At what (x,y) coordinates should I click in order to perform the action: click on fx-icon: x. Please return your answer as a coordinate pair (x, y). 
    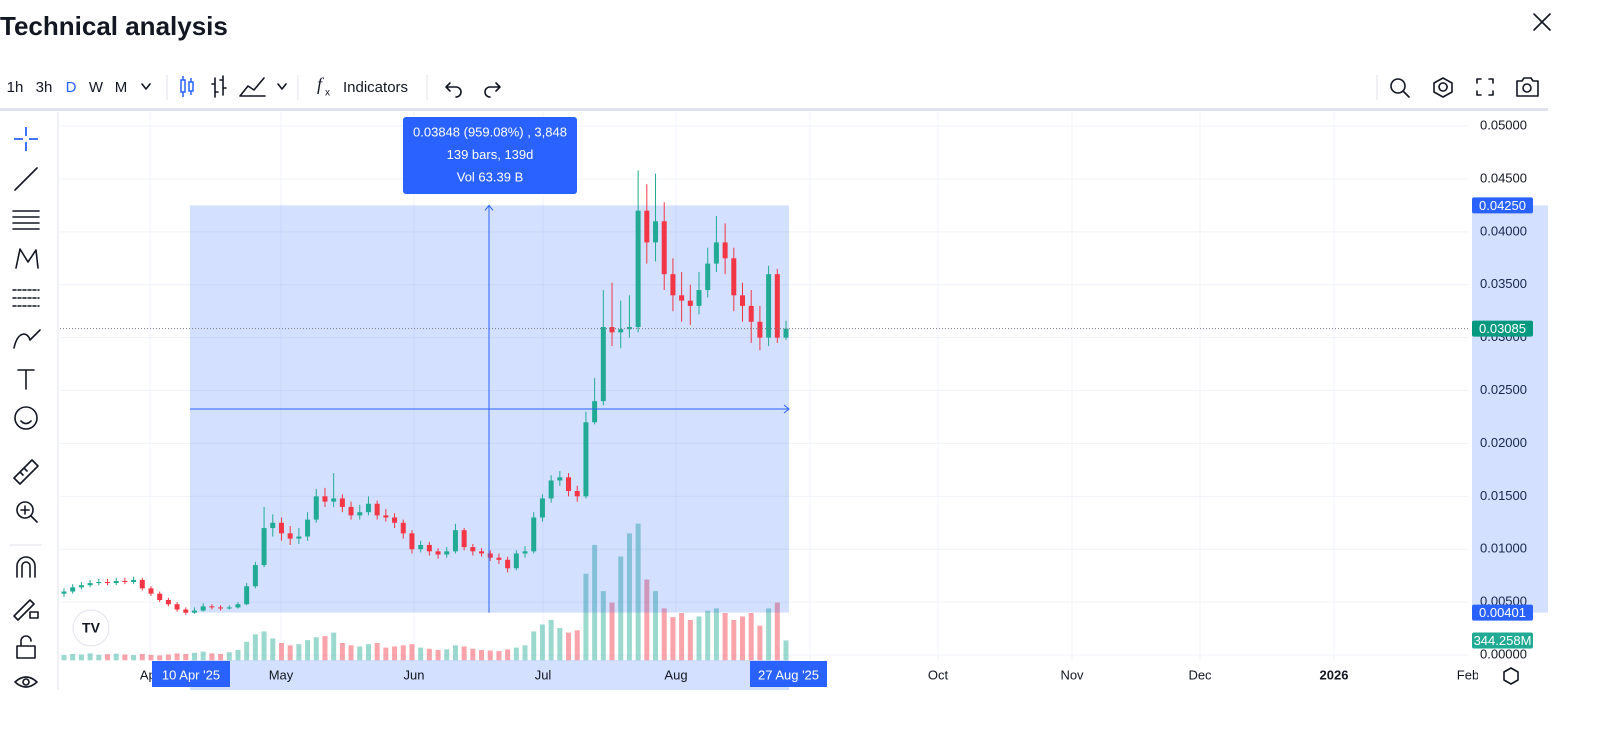
    Looking at the image, I should click on (327, 93).